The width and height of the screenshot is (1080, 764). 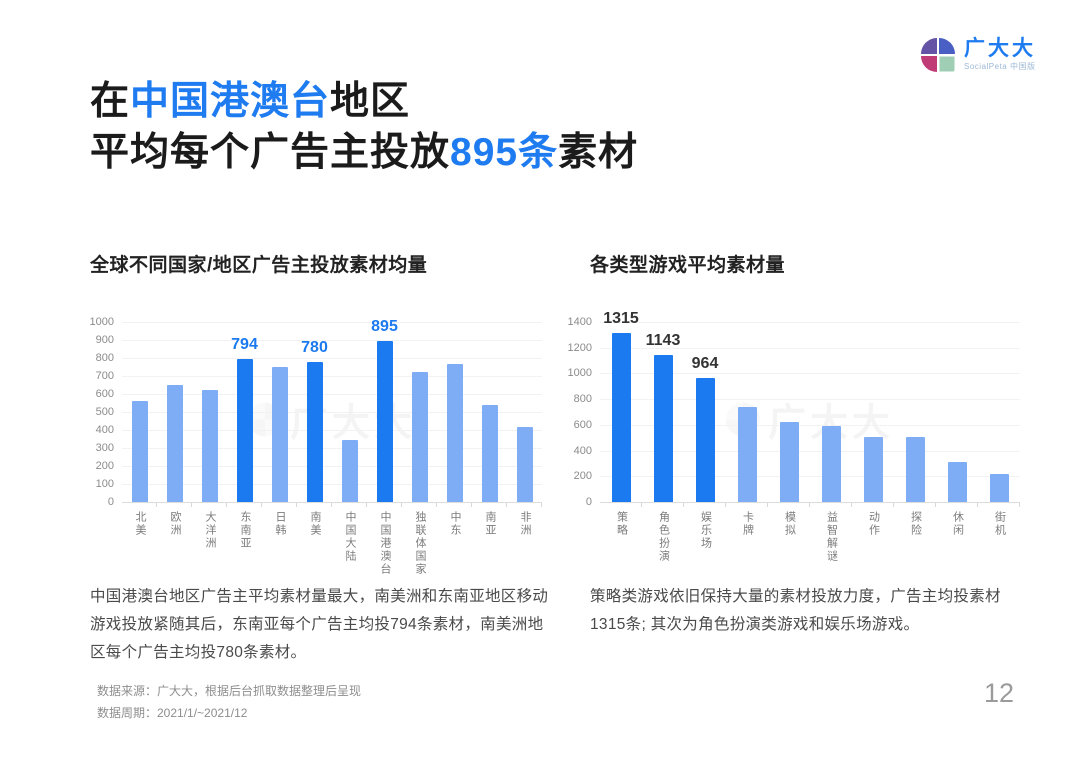 What do you see at coordinates (101, 322) in the screenshot?
I see `y-axis-tick-label: 1000` at bounding box center [101, 322].